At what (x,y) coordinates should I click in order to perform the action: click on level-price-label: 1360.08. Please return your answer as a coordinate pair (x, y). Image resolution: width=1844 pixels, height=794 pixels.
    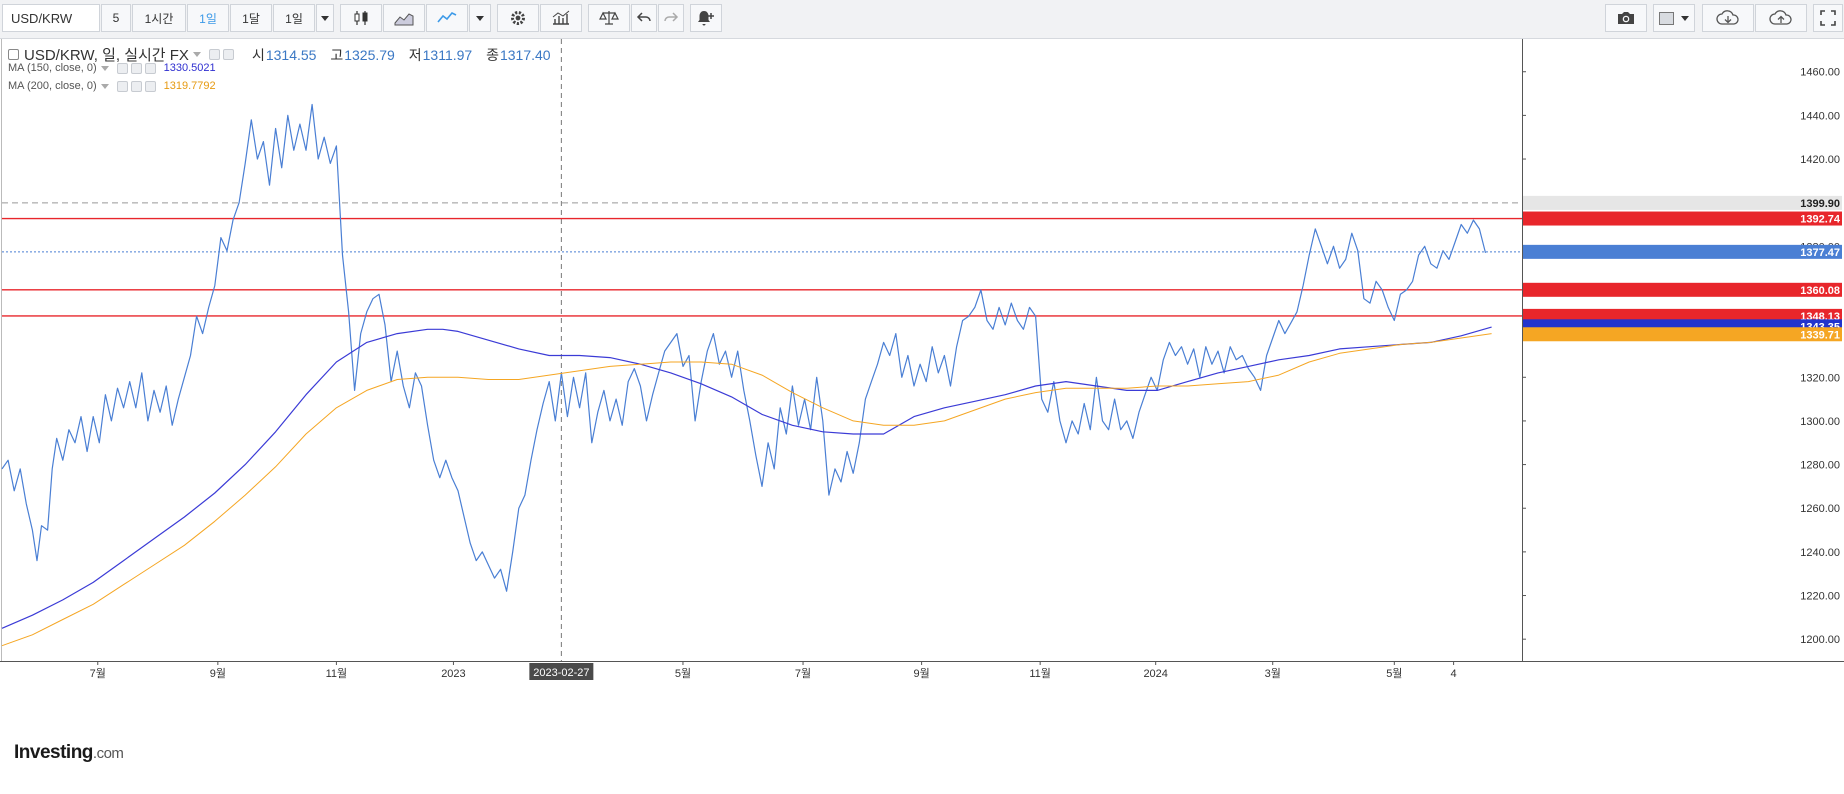
    Looking at the image, I should click on (1820, 291).